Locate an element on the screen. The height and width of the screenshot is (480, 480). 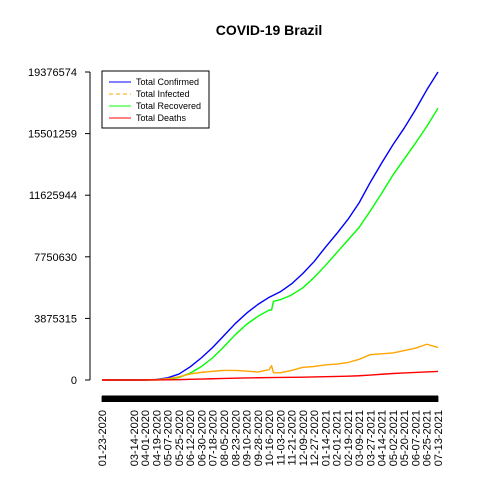
x-tick-label: 05-02-2021 is located at coordinates (394, 438).